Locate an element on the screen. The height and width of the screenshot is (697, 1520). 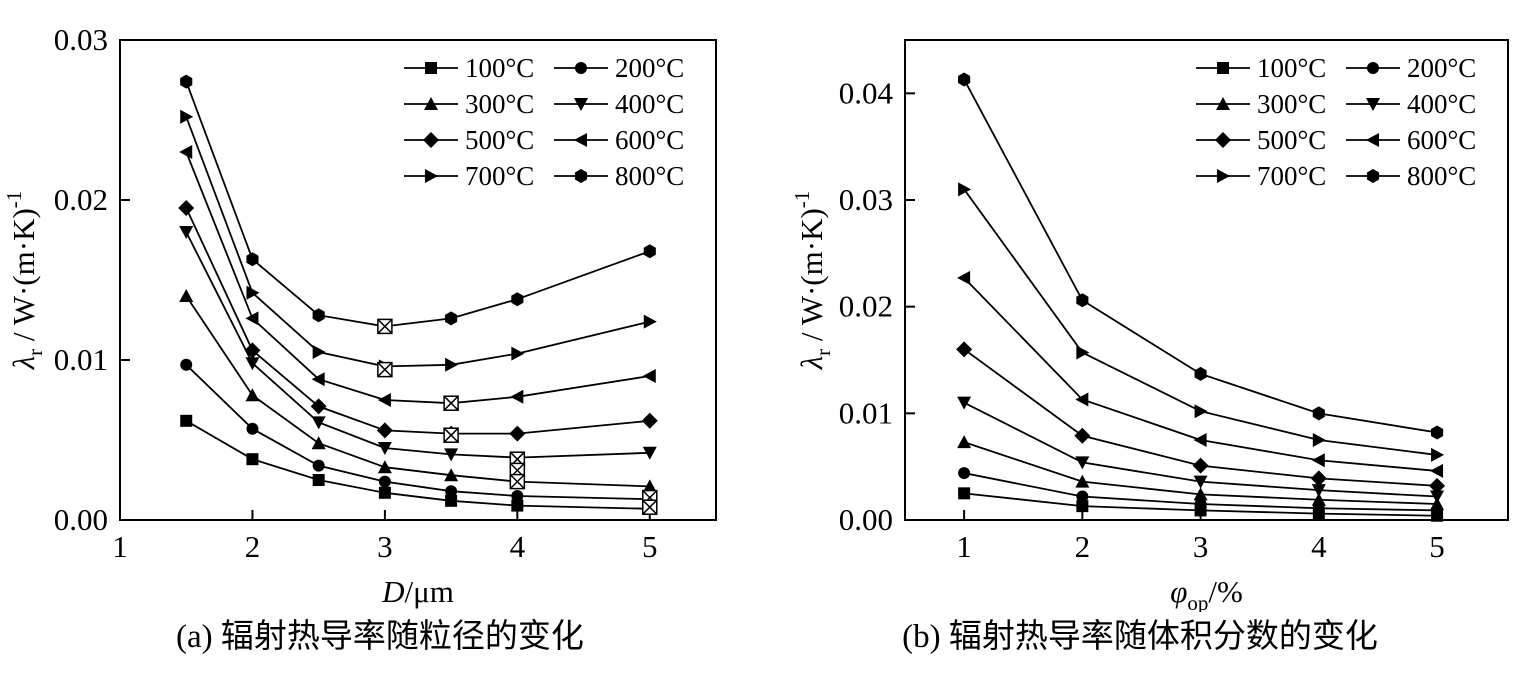
y-tick-label: 0.02 is located at coordinates (866, 306).